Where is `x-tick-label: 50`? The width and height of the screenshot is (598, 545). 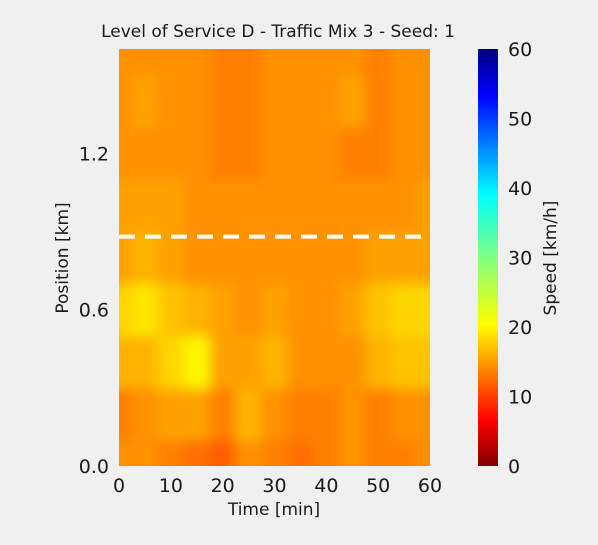
x-tick-label: 50 is located at coordinates (378, 486).